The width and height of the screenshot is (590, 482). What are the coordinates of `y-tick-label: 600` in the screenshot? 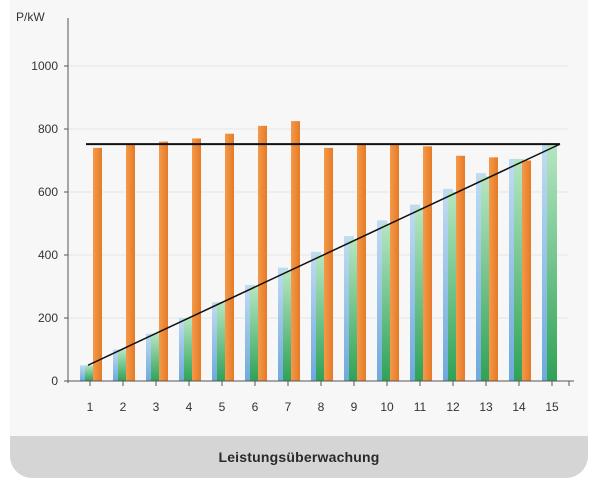 It's located at (48, 192).